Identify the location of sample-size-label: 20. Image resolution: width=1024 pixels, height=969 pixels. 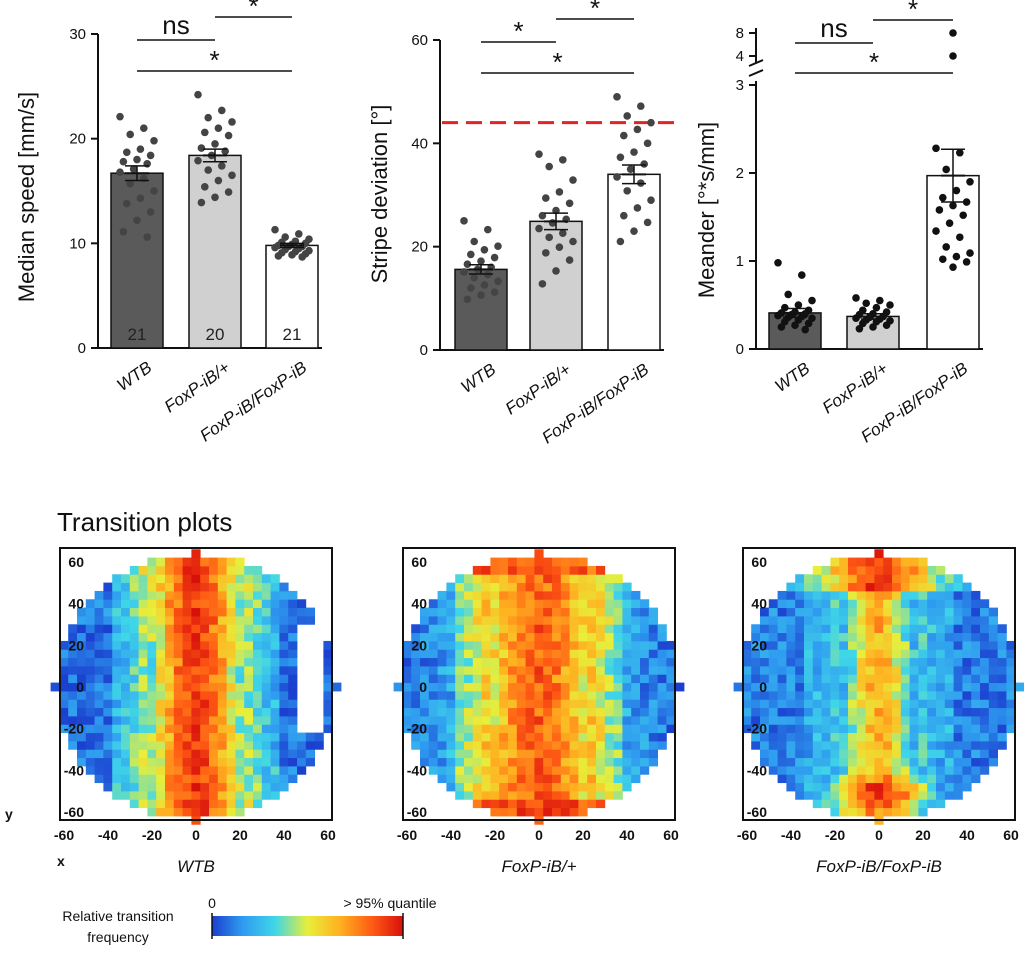
(215, 334).